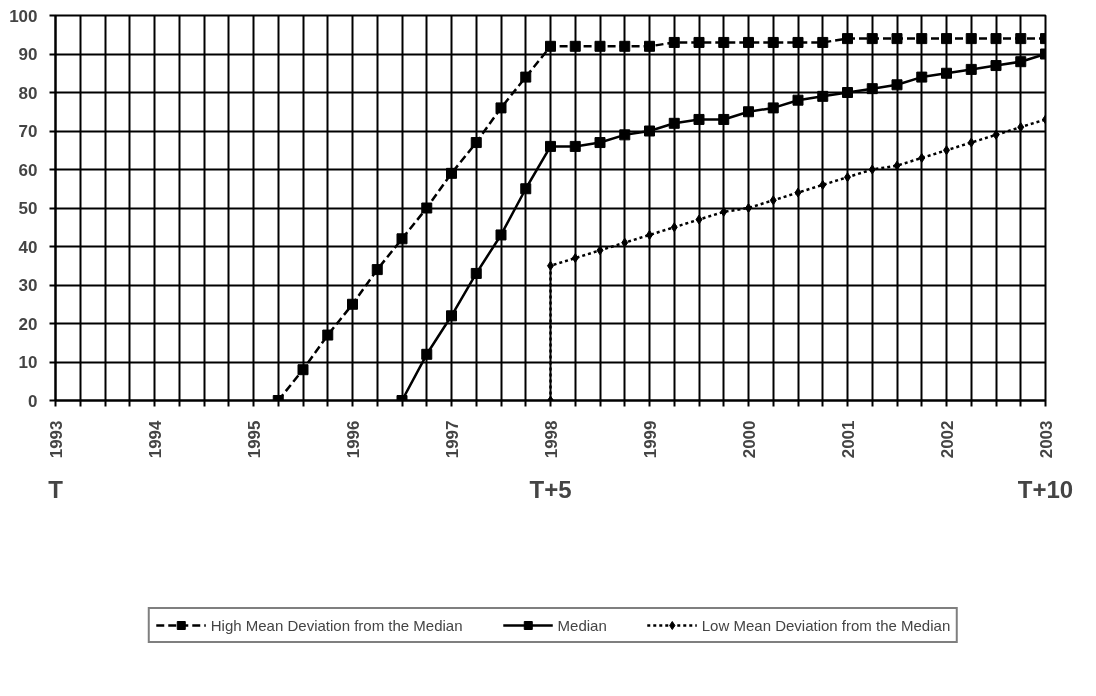  Describe the element at coordinates (56, 489) in the screenshot. I see `text: T` at that location.